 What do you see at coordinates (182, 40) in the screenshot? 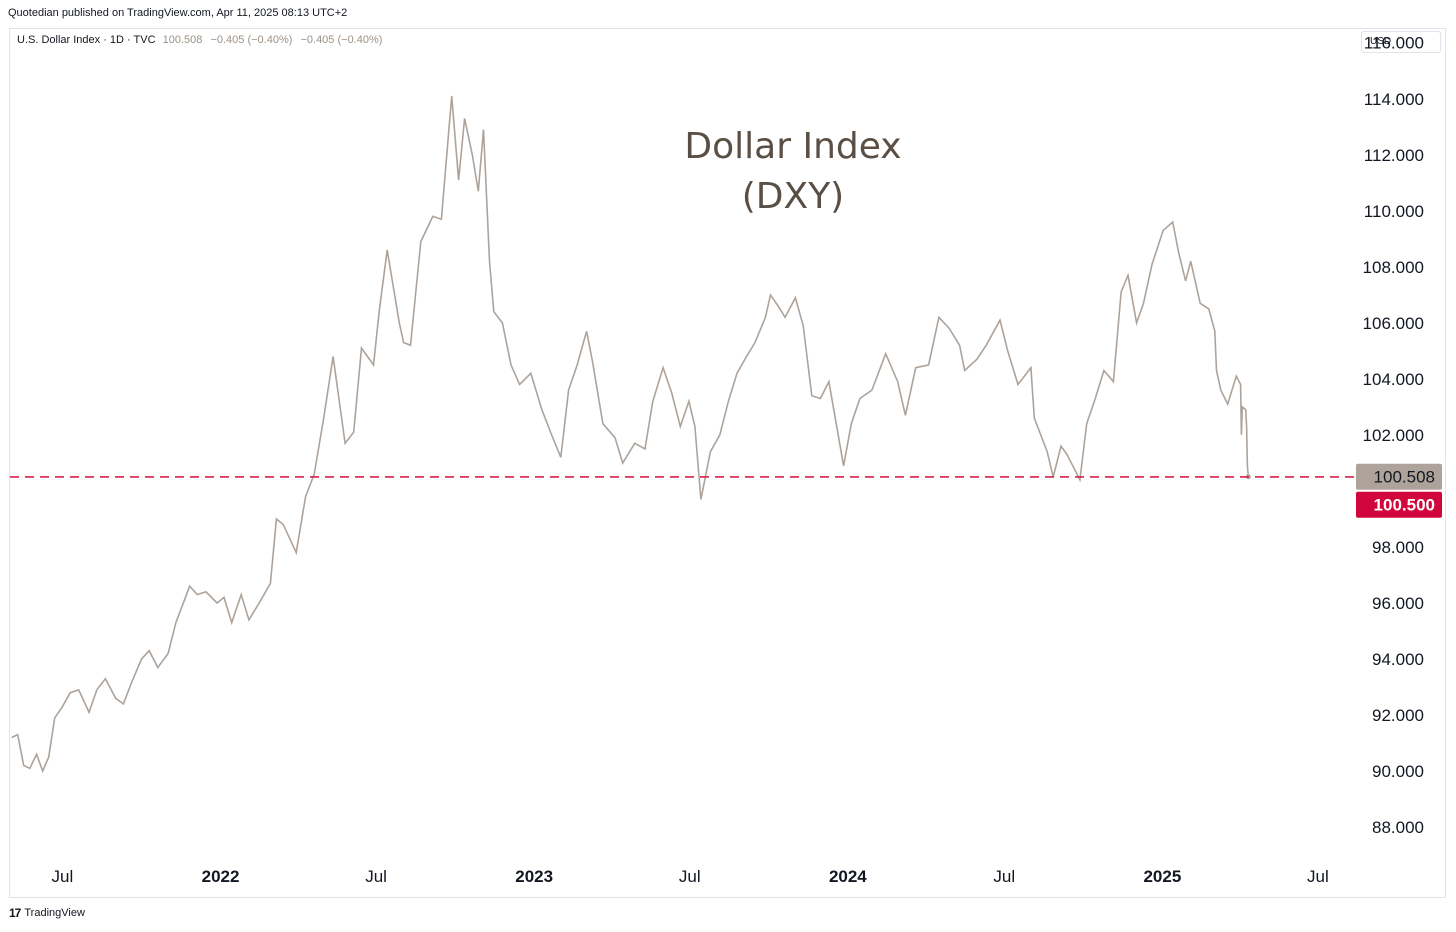
I see `legend-last-value: 100.508` at bounding box center [182, 40].